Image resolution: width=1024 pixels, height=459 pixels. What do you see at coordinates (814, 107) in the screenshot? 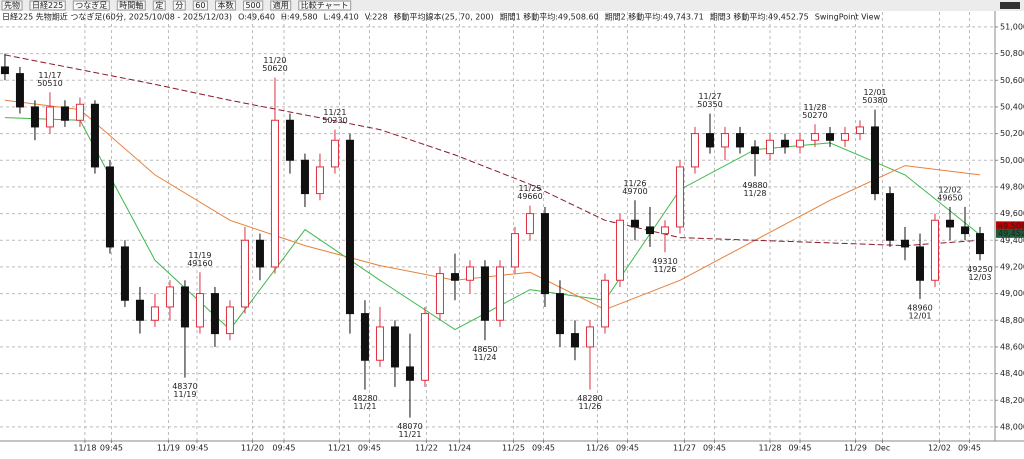
I see `swing-date: 11/28` at bounding box center [814, 107].